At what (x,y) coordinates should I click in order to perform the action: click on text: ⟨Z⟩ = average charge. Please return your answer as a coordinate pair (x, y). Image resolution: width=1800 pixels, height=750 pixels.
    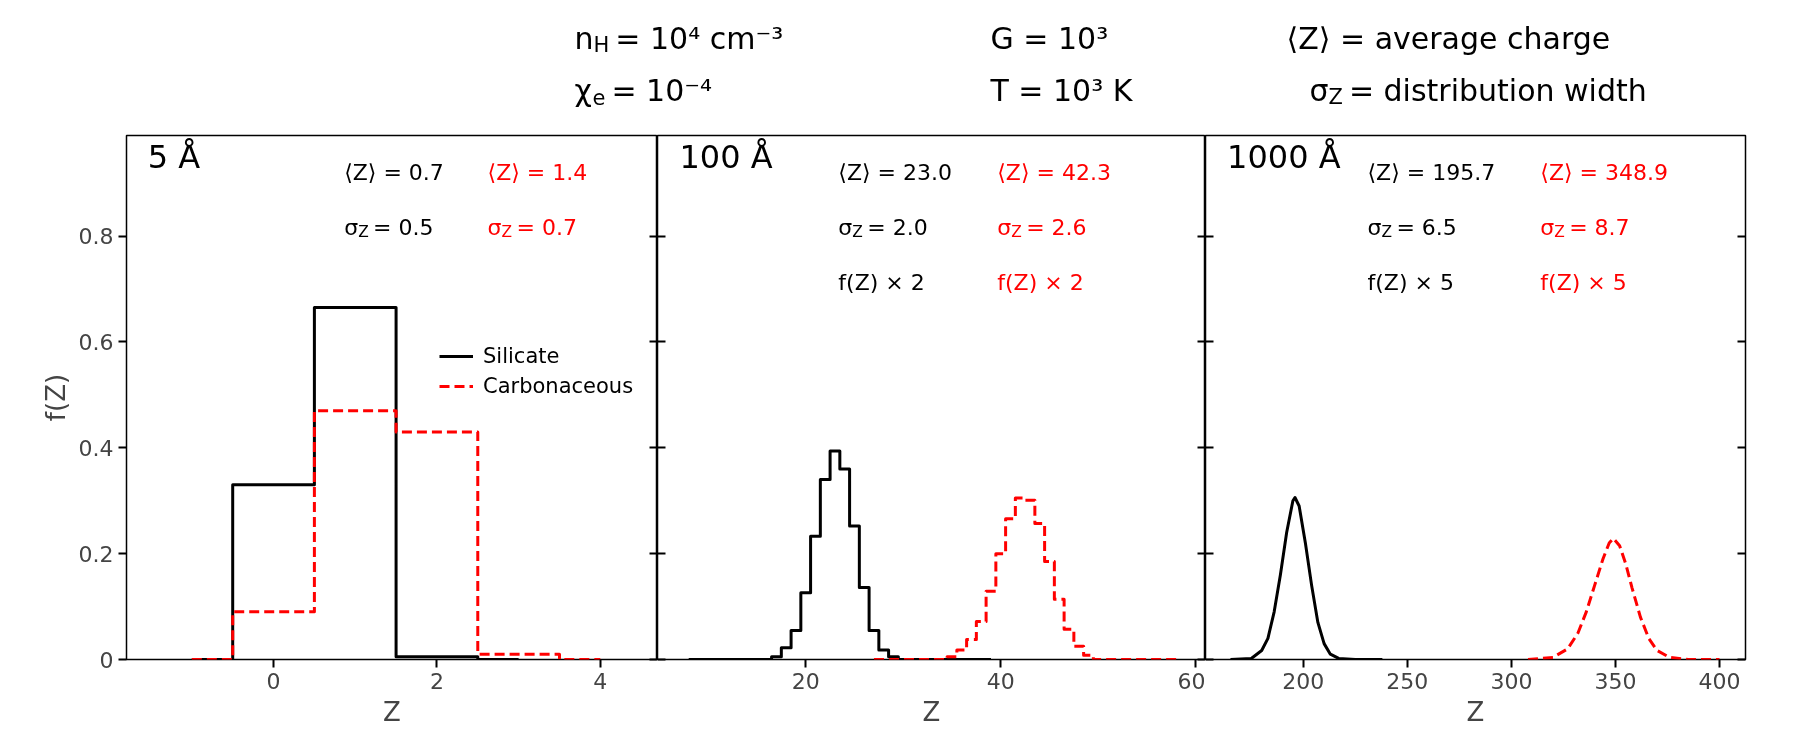
    Looking at the image, I should click on (1448, 38).